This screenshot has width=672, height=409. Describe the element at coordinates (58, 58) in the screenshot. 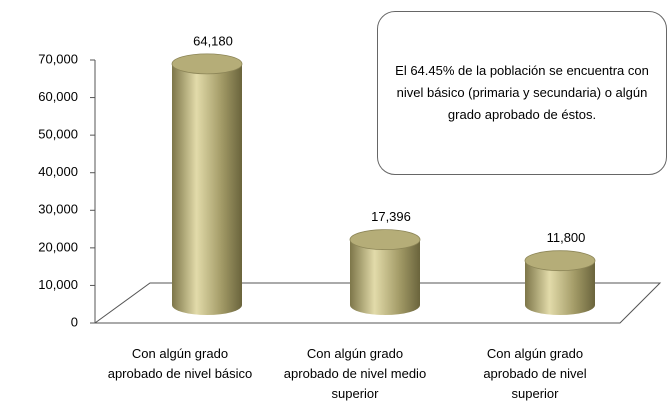

I see `y-tick-label: 70,000` at that location.